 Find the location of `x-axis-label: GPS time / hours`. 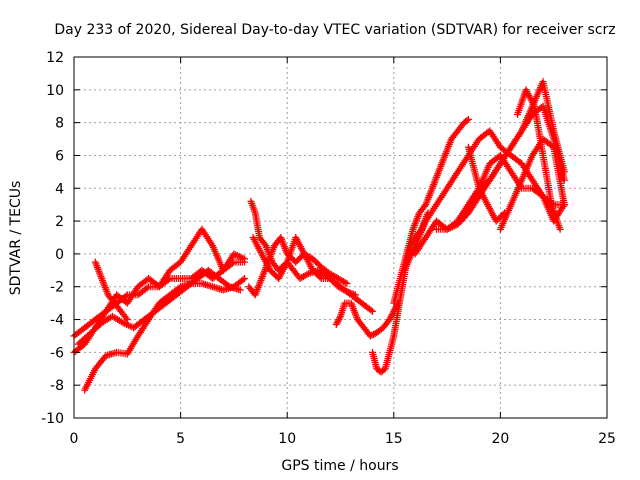

x-axis-label: GPS time / hours is located at coordinates (339, 466).